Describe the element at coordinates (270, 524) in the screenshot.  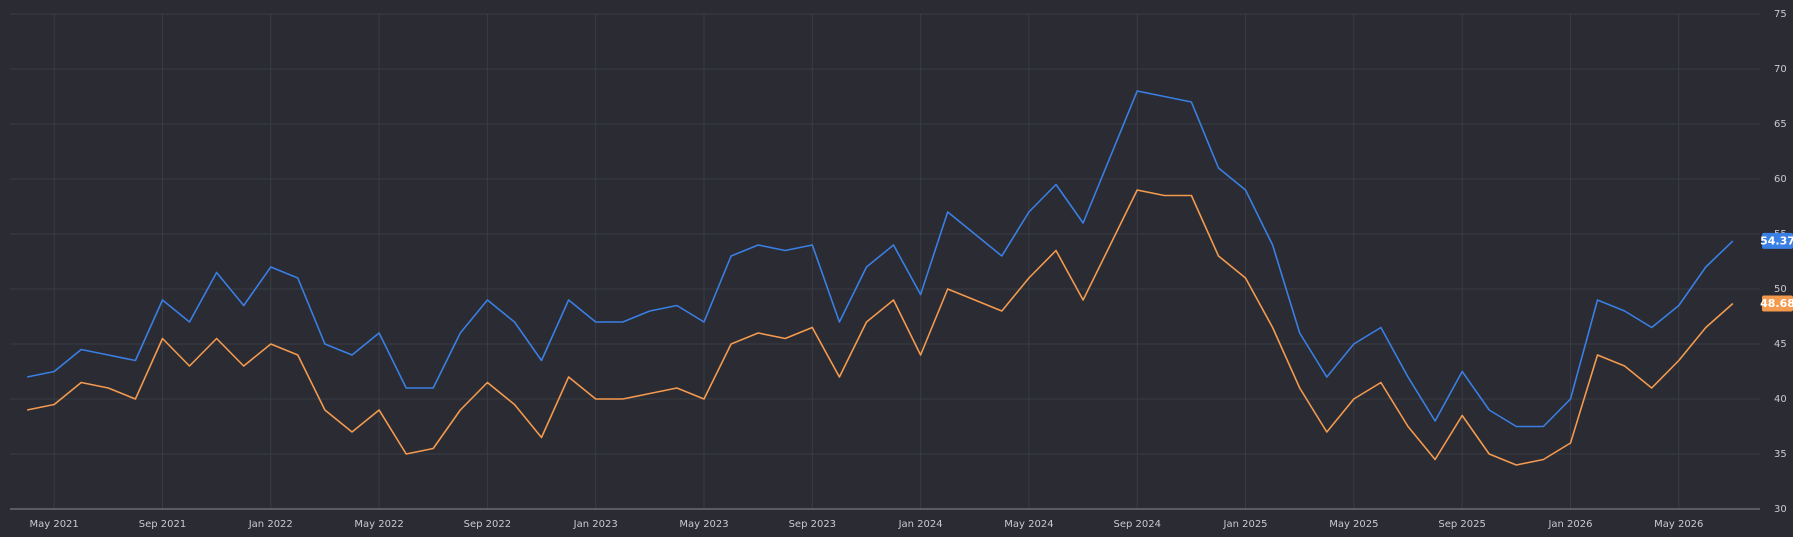
I see `x-tick-label: Jan 2022` at that location.